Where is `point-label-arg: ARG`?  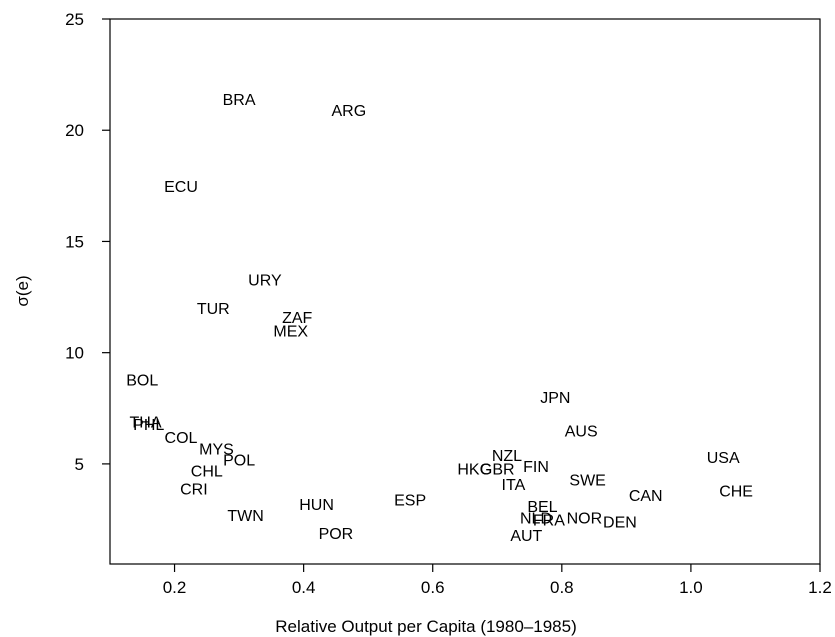 point-label-arg: ARG is located at coordinates (348, 111).